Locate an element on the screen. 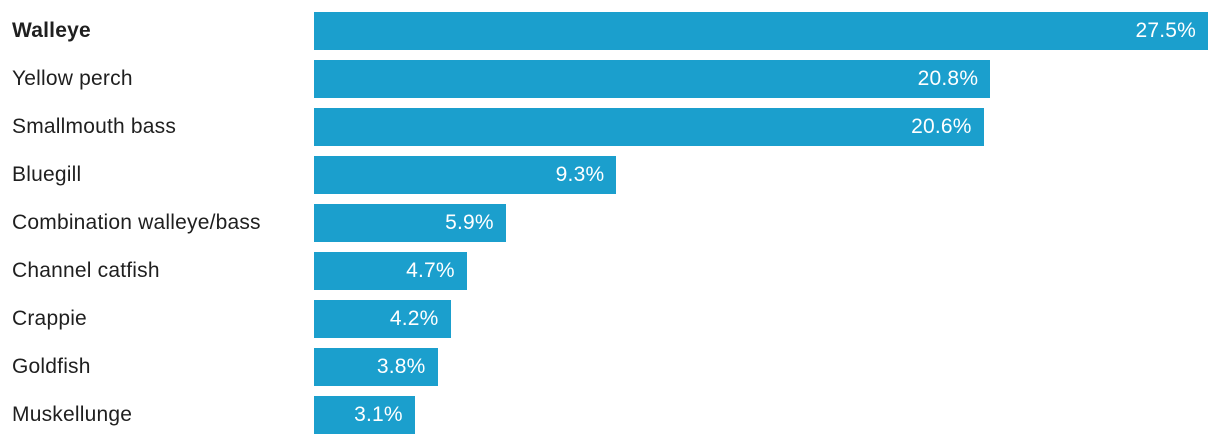 The width and height of the screenshot is (1220, 444). bar-track: 4.7% is located at coordinates (761, 271).